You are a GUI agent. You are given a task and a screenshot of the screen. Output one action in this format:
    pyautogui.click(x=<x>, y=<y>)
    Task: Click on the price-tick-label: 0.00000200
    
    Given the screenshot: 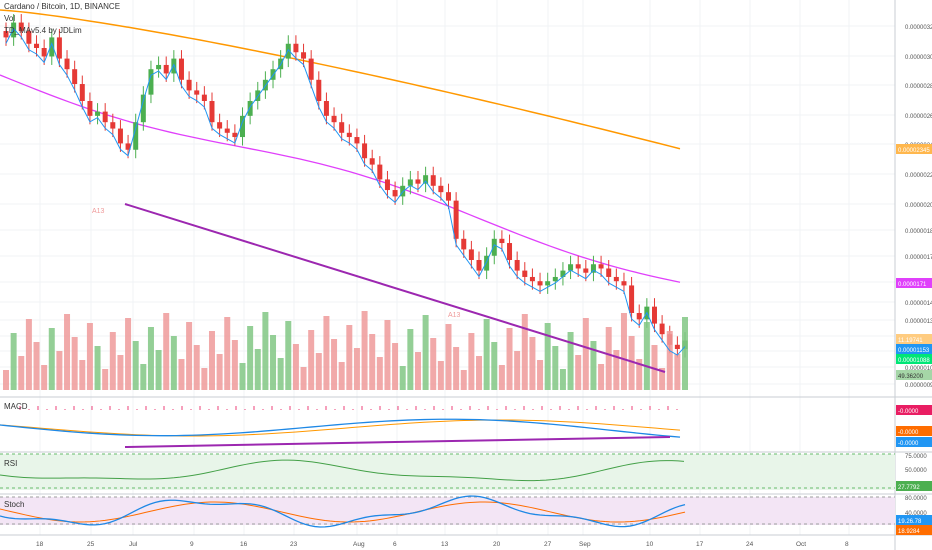 What is the action you would take?
    pyautogui.click(x=918, y=206)
    